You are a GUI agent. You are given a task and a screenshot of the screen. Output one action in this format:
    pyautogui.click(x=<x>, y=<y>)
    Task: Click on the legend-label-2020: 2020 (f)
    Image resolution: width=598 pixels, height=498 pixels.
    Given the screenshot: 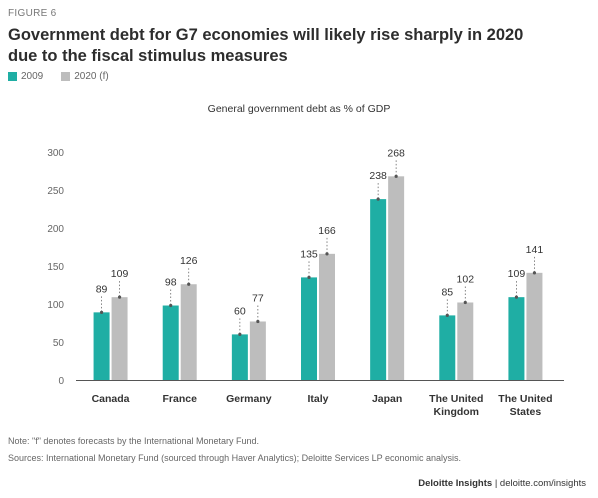 What is the action you would take?
    pyautogui.click(x=91, y=76)
    